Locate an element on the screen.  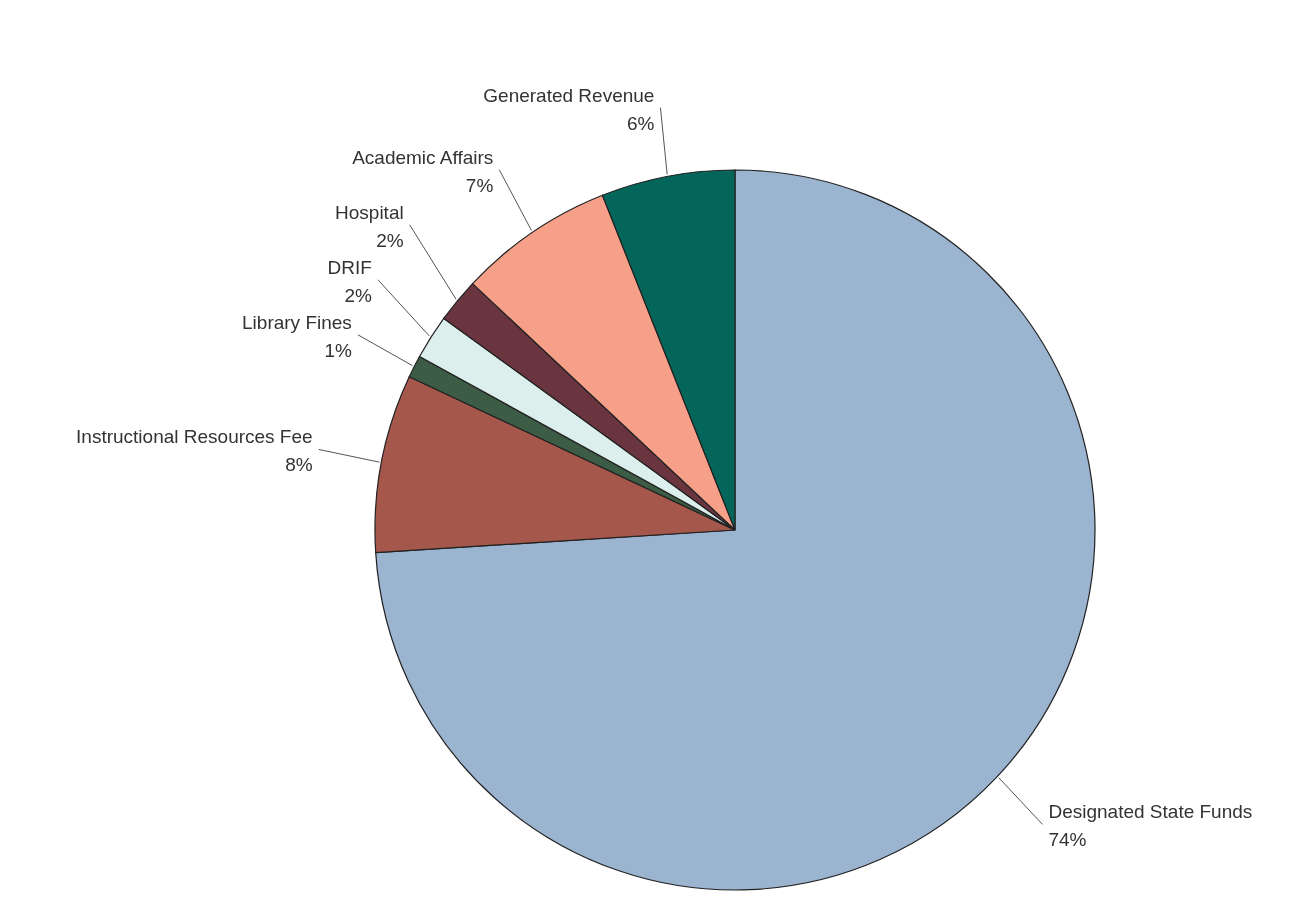
data-label: 74% is located at coordinates (1067, 840).